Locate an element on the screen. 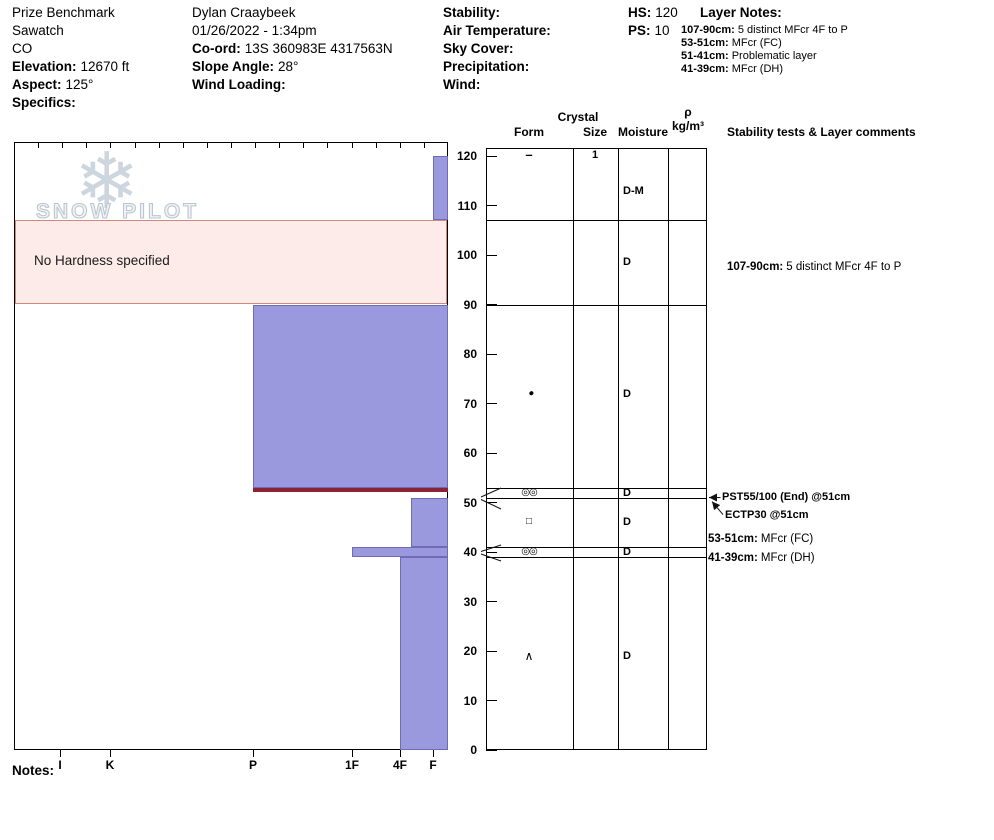 Image resolution: width=994 pixels, height=840 pixels. layer-note-range: 53-51cm: is located at coordinates (705, 43).